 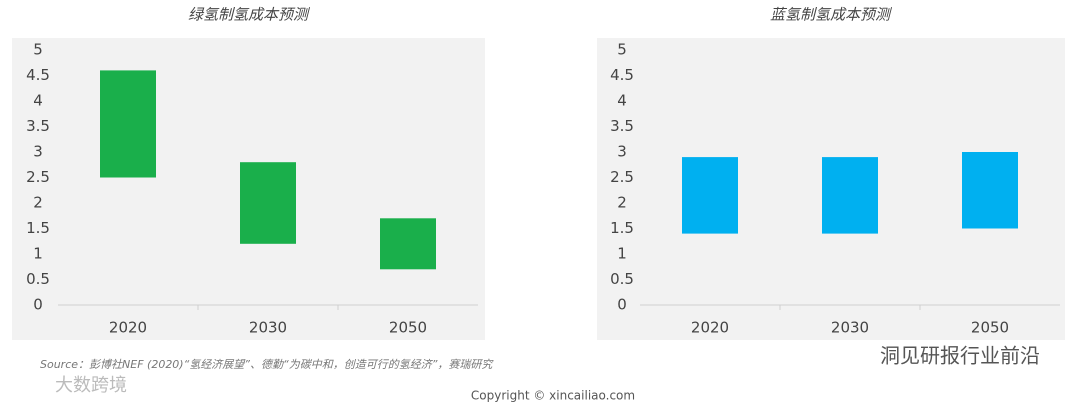 I want to click on wechat-account: 洞见研报行业前沿, so click(x=960, y=356).